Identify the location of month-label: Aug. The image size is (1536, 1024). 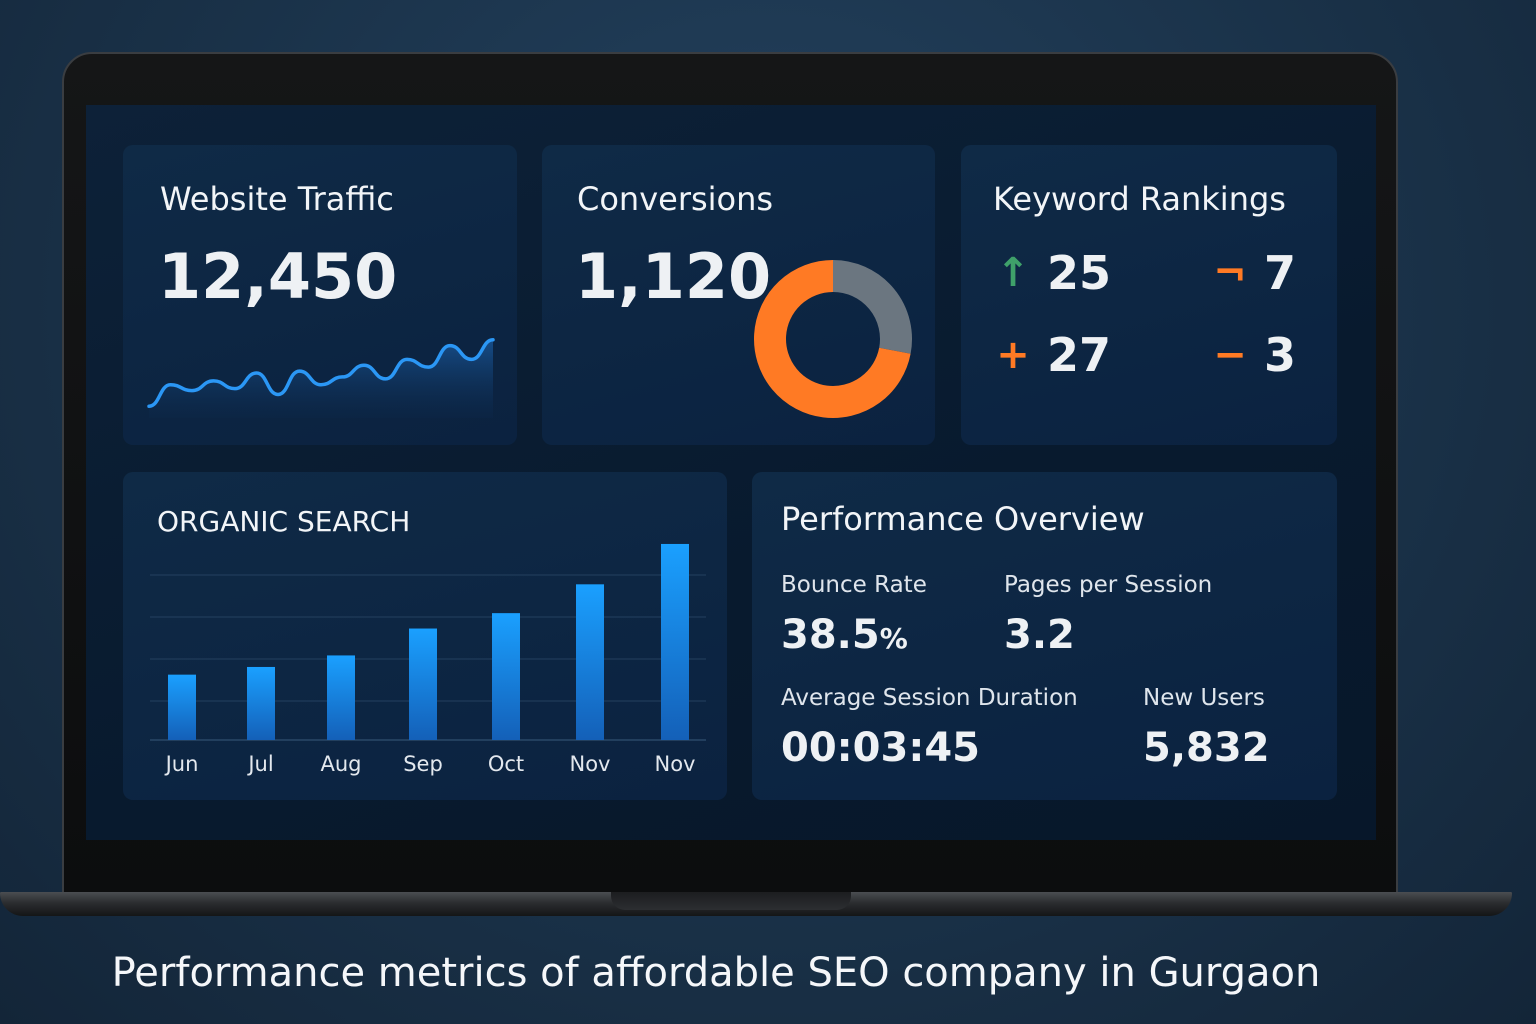
(341, 764).